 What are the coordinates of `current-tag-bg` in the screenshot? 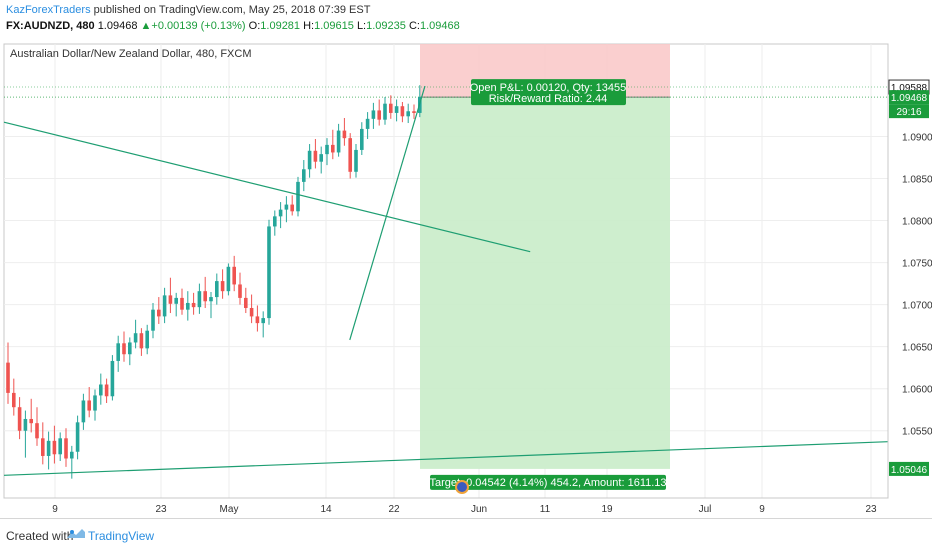 It's located at (909, 97).